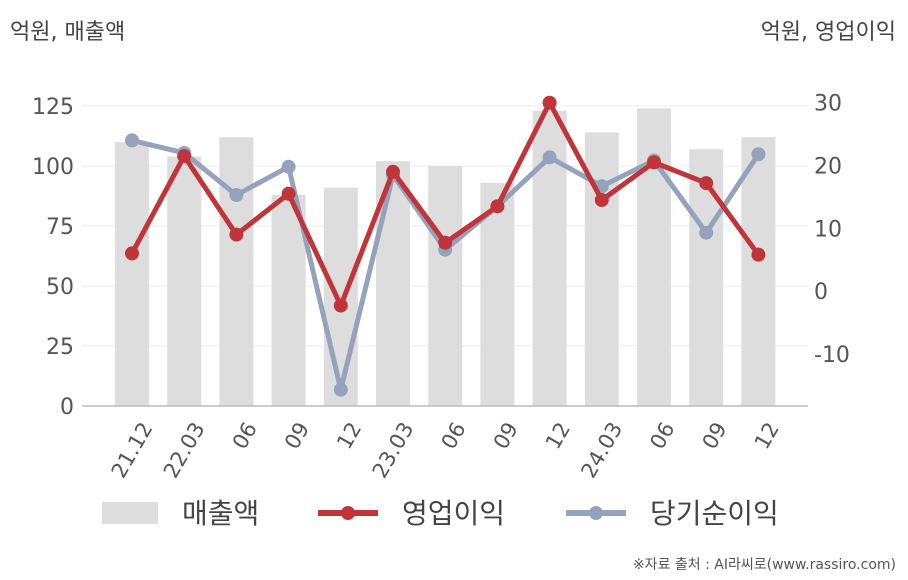  Describe the element at coordinates (393, 450) in the screenshot. I see `x-tick-label: 23.03` at that location.